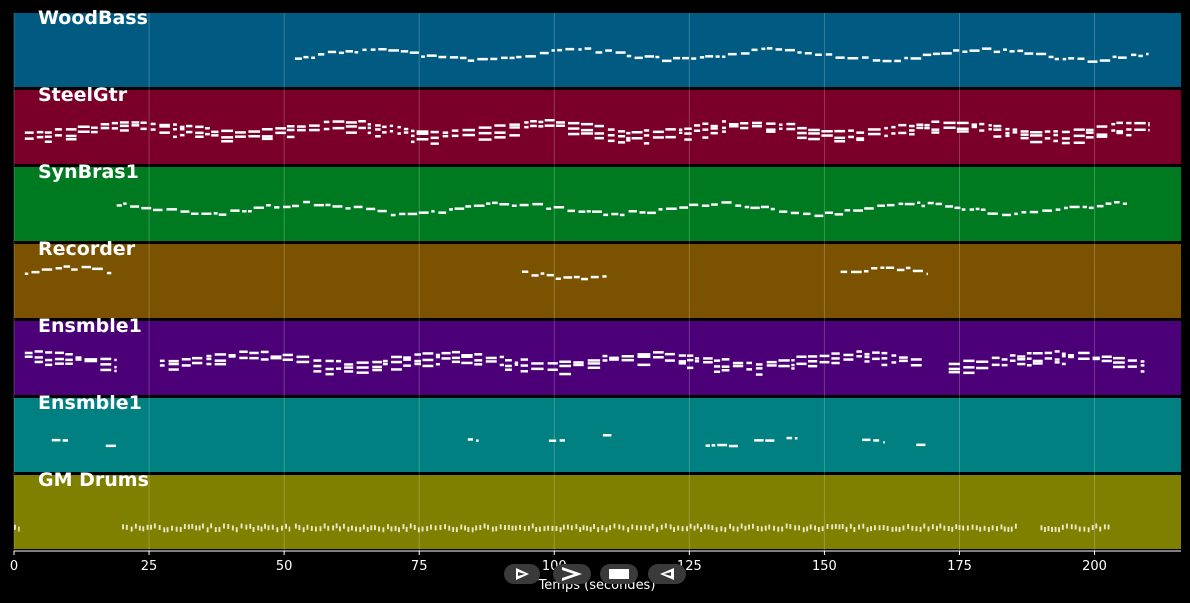  I want to click on track-label: SynBras1, so click(88, 172).